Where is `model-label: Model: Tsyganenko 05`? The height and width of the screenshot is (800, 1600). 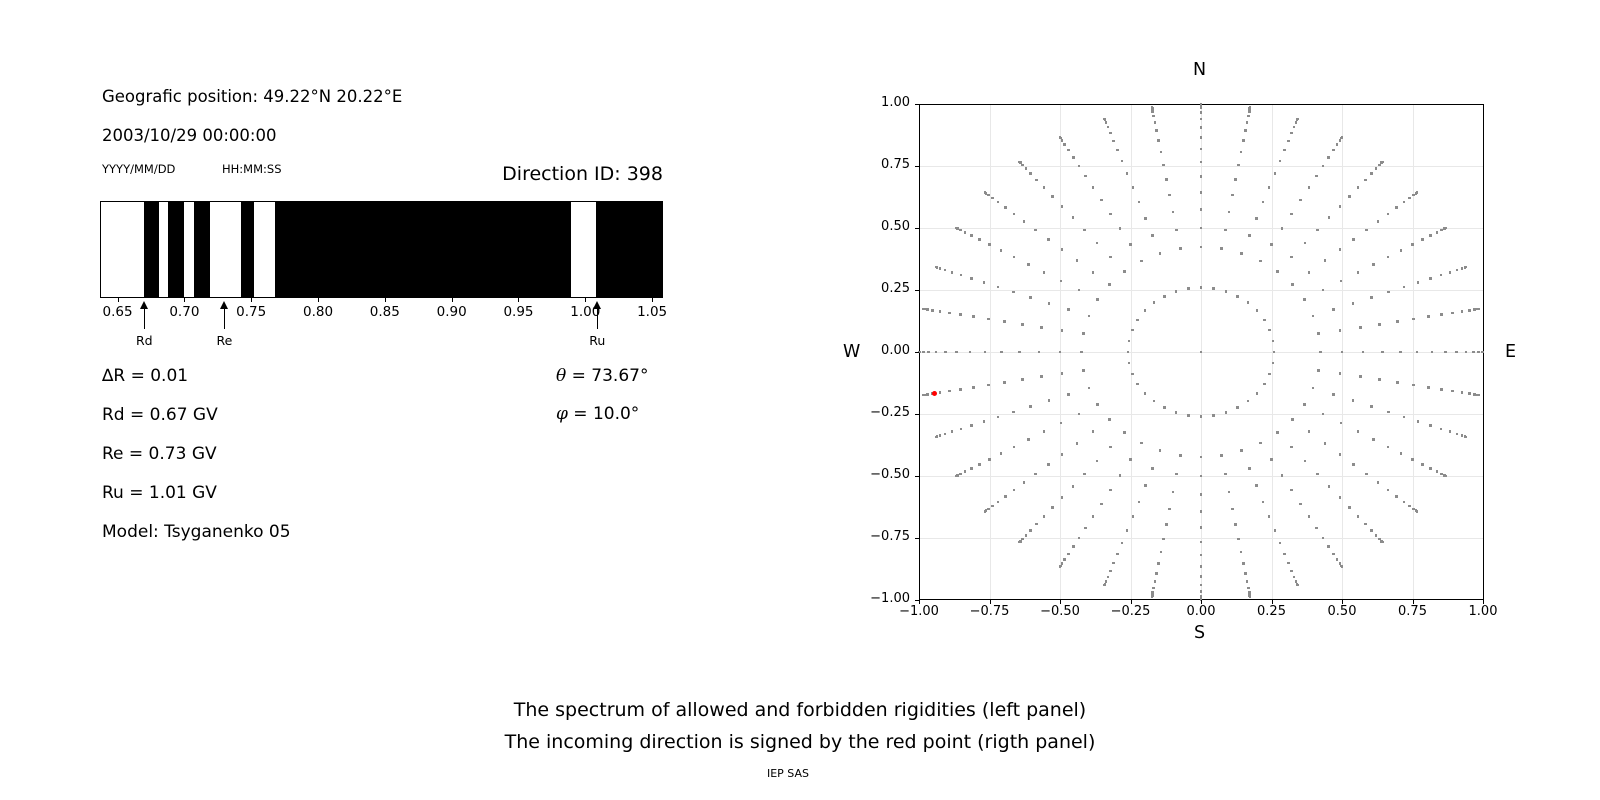
model-label: Model: Tsyganenko 05 is located at coordinates (196, 532).